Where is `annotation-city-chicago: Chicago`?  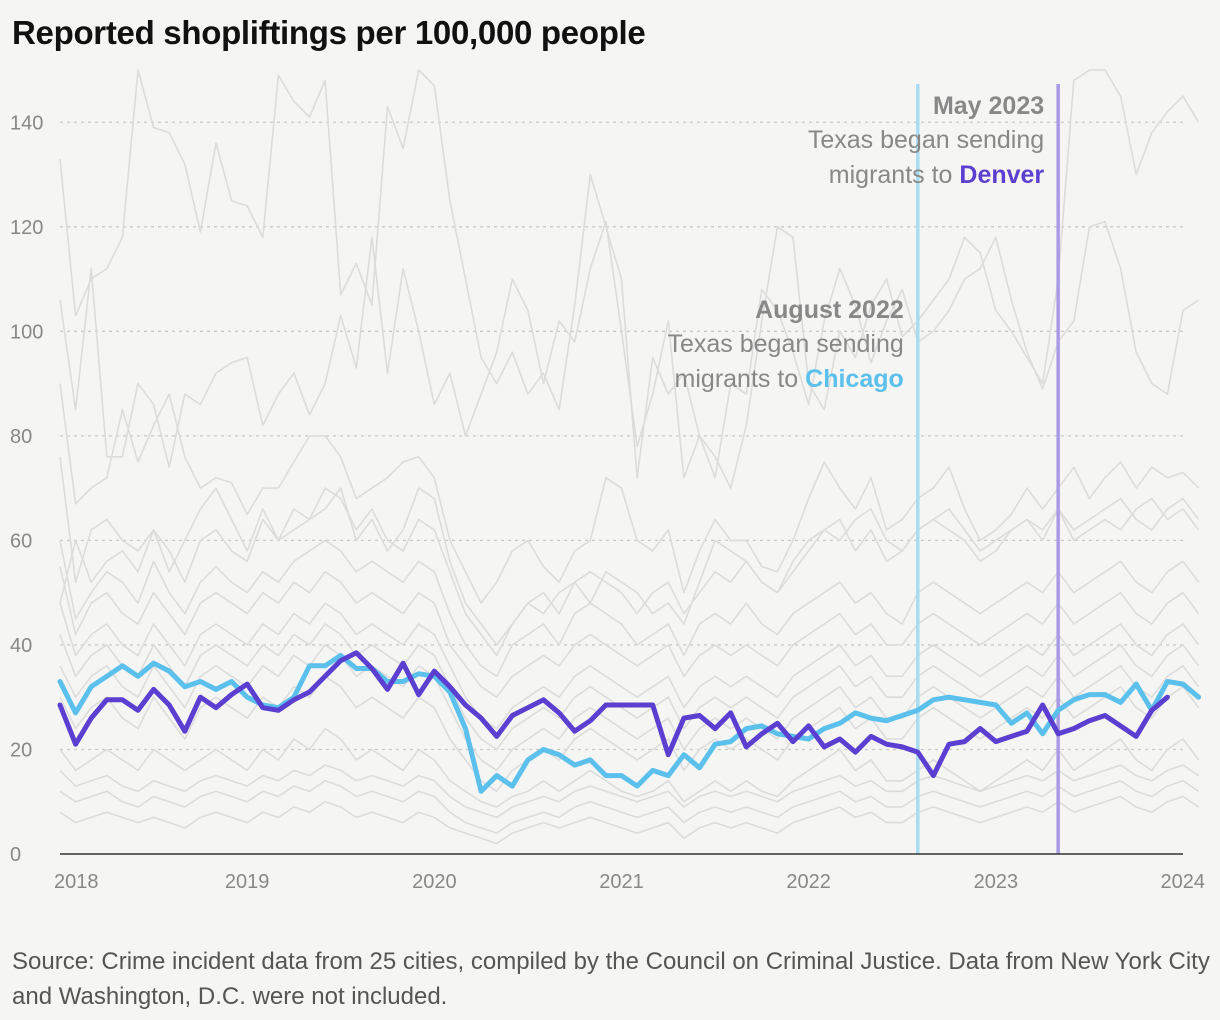 annotation-city-chicago: Chicago is located at coordinates (854, 379).